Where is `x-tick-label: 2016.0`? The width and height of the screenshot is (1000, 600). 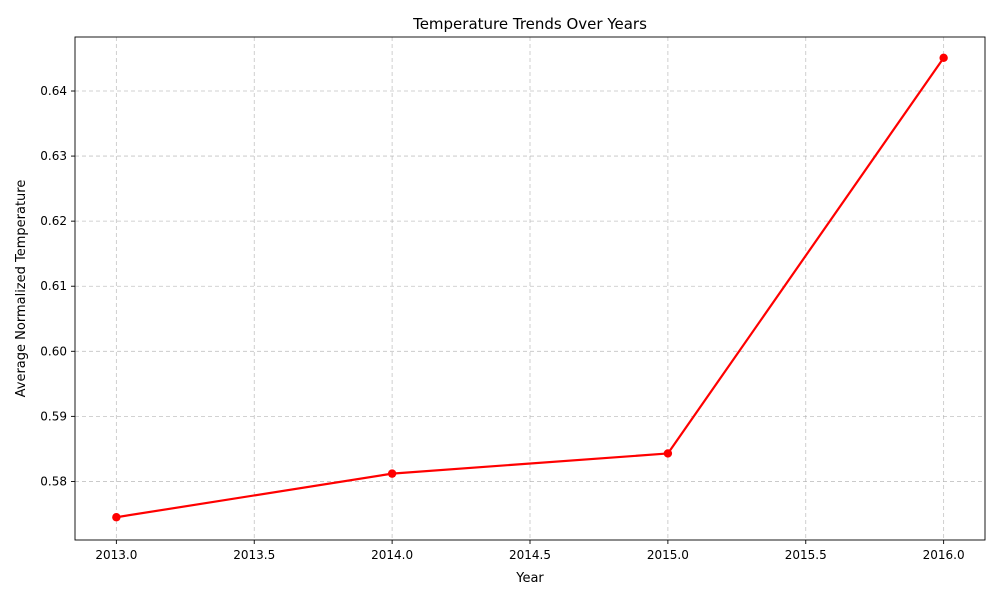
x-tick-label: 2016.0 is located at coordinates (944, 555).